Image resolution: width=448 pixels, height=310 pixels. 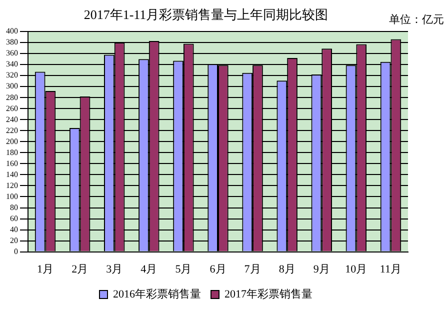 I want to click on y-tick-label: 220, so click(x=12, y=130).